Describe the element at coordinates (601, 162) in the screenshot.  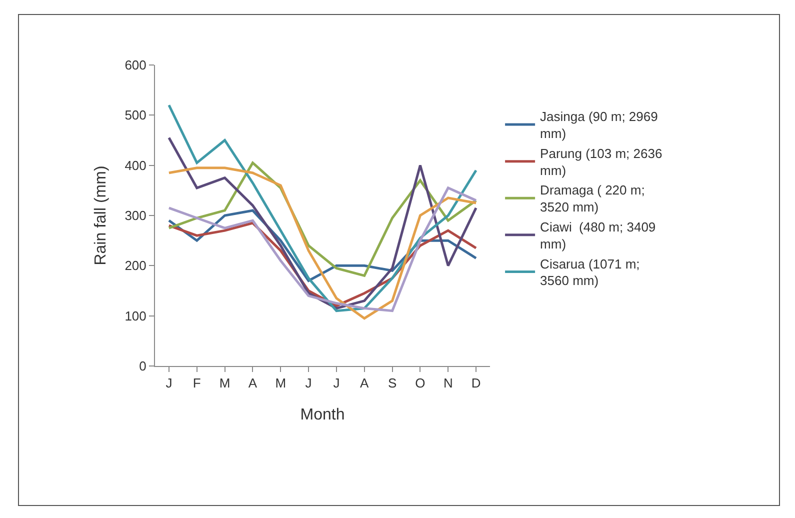
I see `legend-label: Parung (103 m; 2636 mm)` at that location.